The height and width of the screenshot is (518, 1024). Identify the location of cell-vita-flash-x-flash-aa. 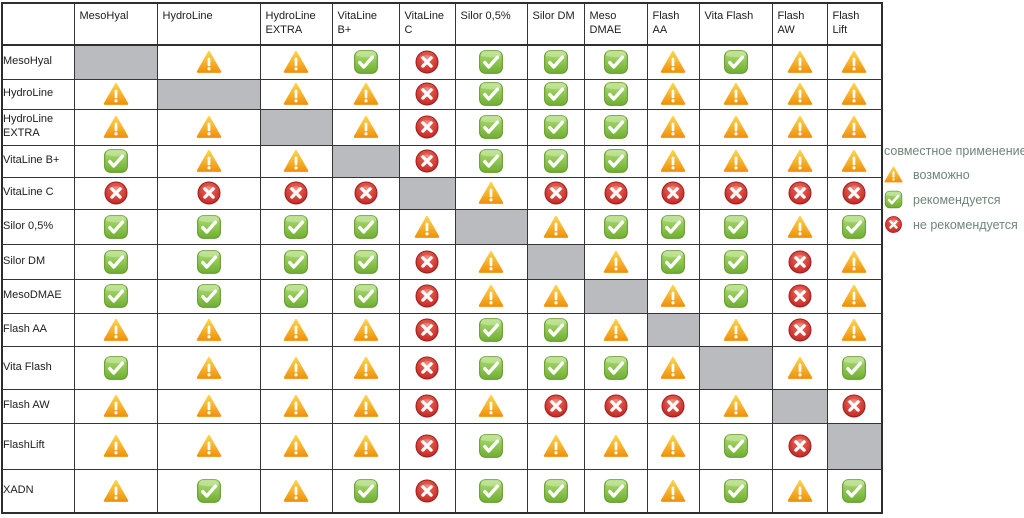
(673, 367).